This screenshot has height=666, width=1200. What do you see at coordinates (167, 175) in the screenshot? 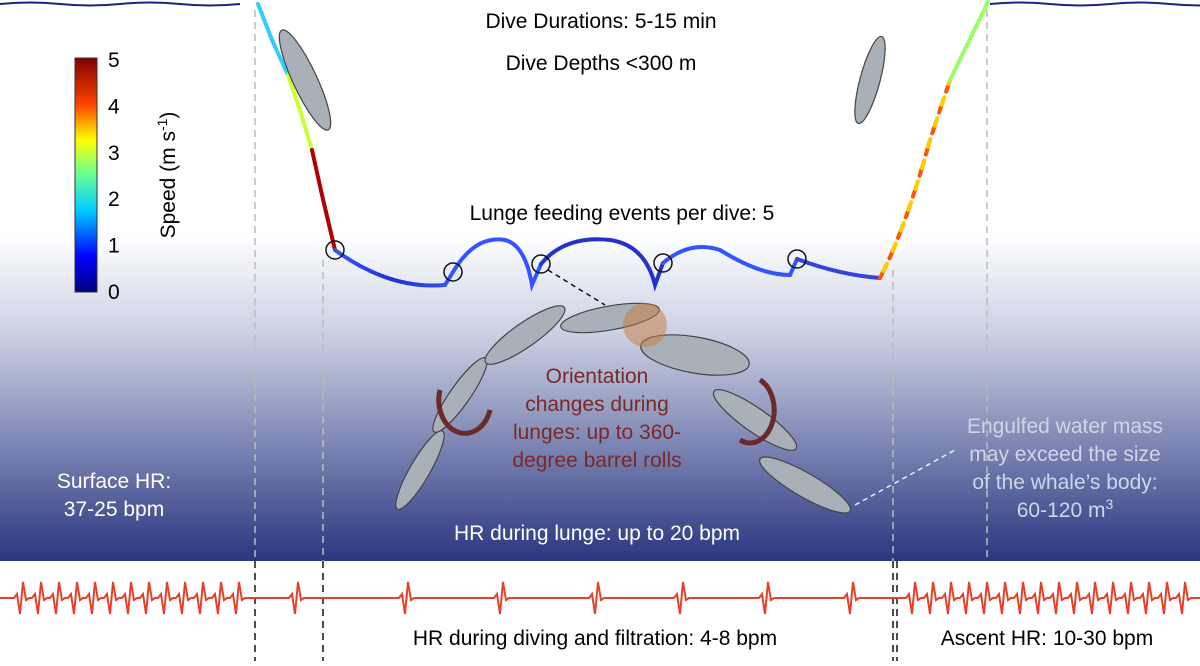
I see `colorbar-label: Speed (m s-1)` at bounding box center [167, 175].